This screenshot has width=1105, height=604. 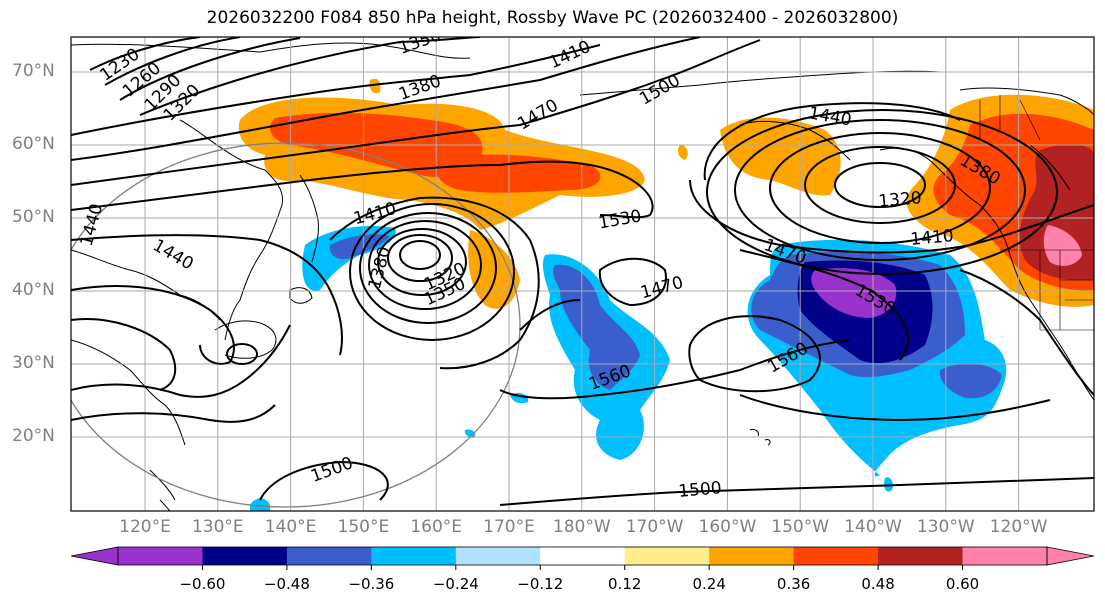 I want to click on colorbar-tick-label: 0.24, so click(x=709, y=584).